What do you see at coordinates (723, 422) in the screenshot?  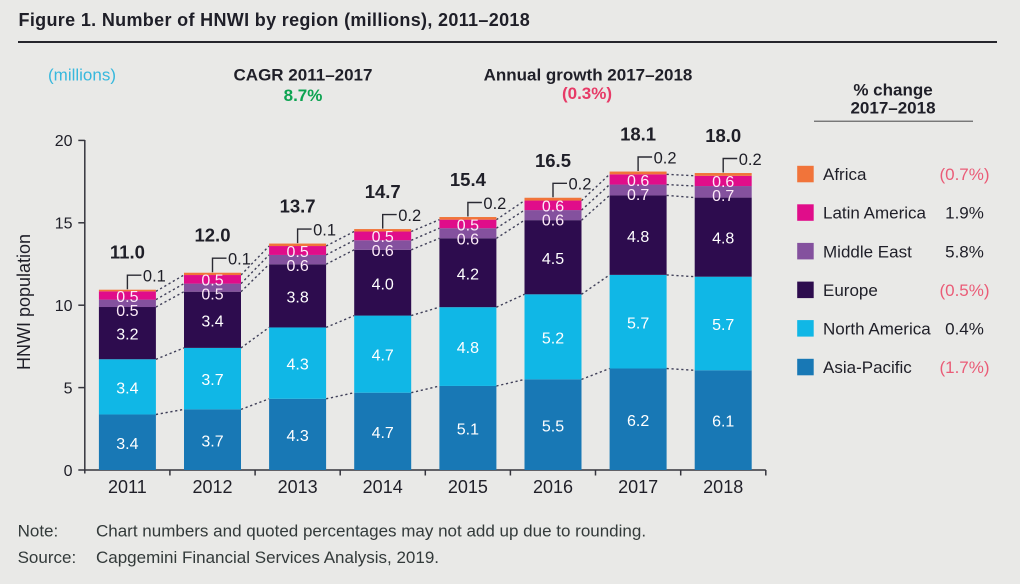 I see `svg-text: 6.1` at bounding box center [723, 422].